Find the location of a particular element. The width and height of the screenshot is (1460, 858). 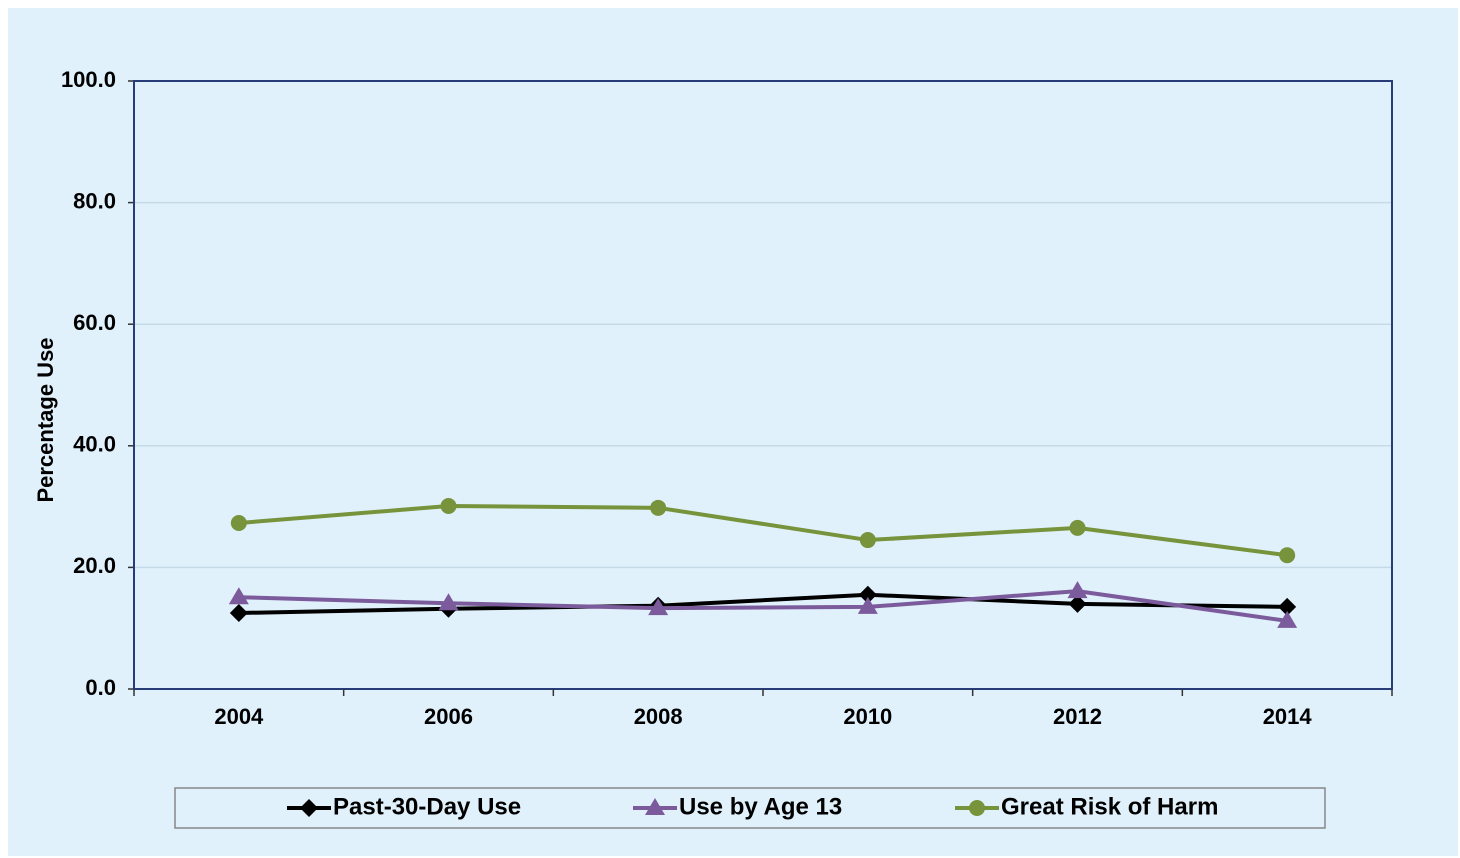

y-tick-label: 0.0 is located at coordinates (100, 687).